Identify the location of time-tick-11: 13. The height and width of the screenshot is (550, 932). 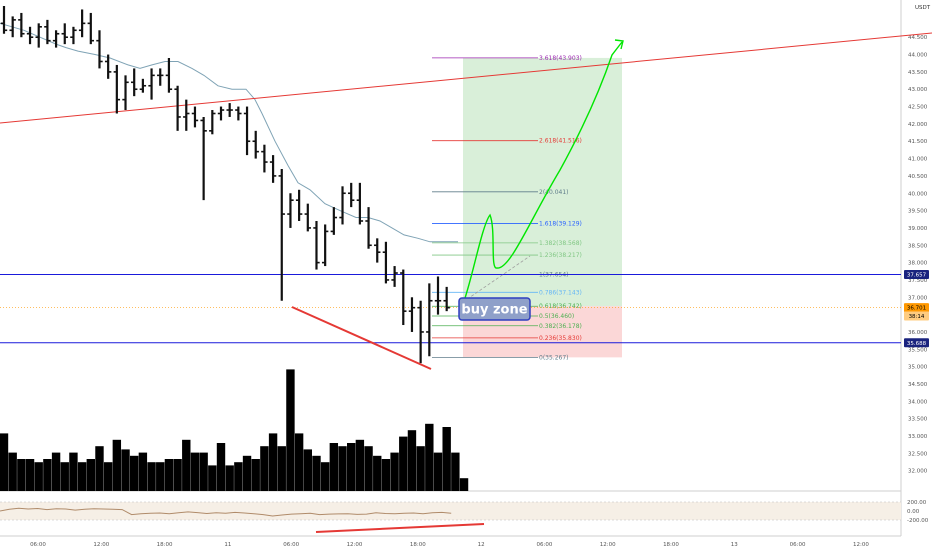
(734, 545).